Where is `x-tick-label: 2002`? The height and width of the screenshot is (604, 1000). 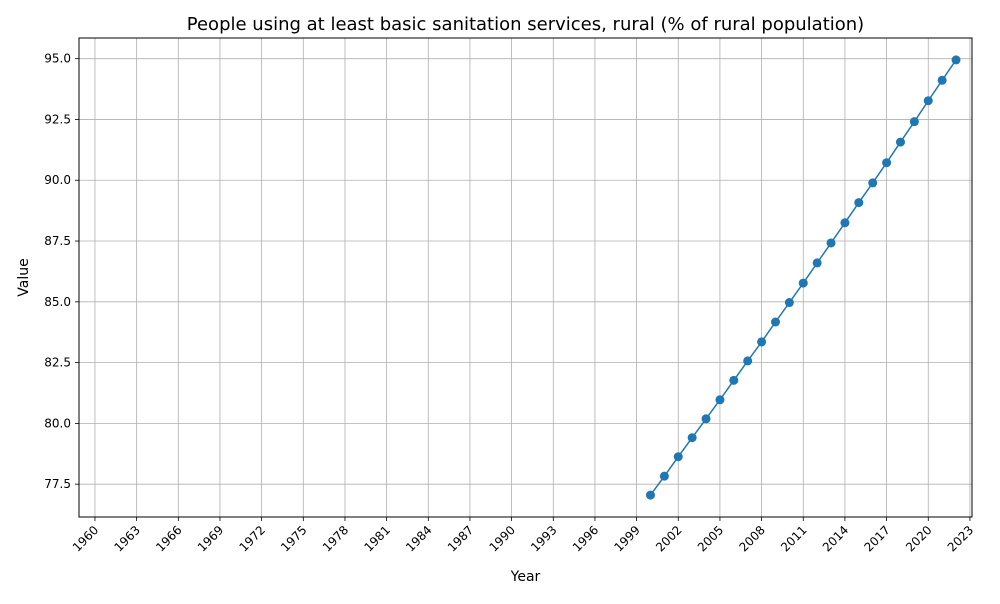 x-tick-label: 2002 is located at coordinates (668, 538).